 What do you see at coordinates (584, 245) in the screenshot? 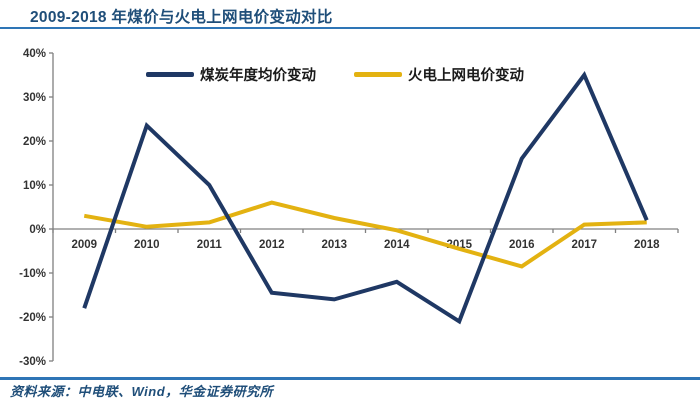
I see `x-tick-label: 2017` at bounding box center [584, 245].